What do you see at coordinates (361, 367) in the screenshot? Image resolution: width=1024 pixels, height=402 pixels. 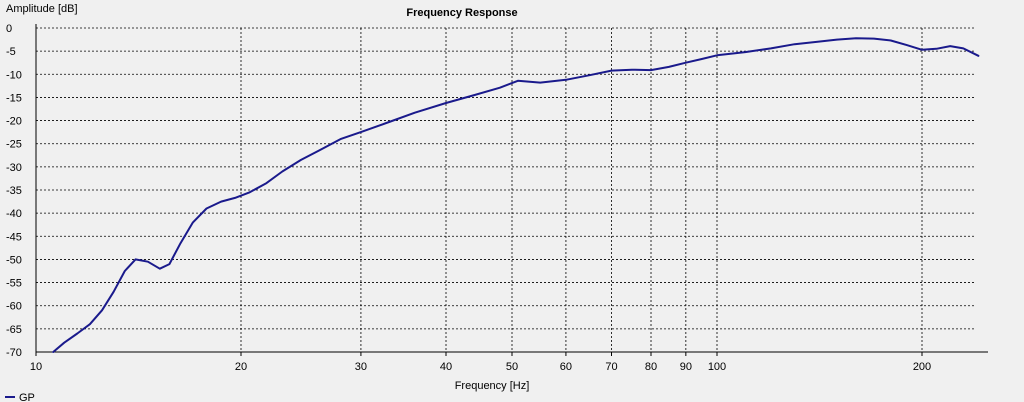 I see `x-tick-label: 30` at bounding box center [361, 367].